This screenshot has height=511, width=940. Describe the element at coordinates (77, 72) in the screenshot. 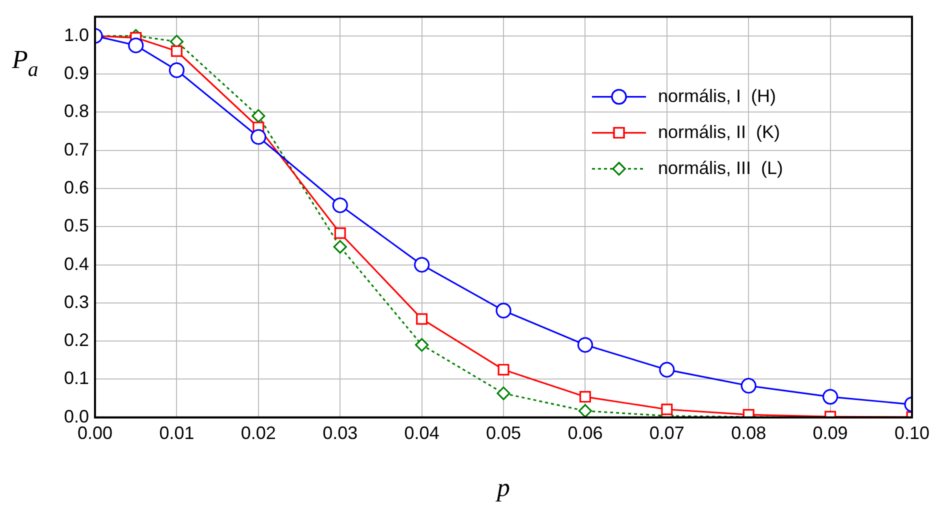

I see `y-tick-label: 0.9` at that location.